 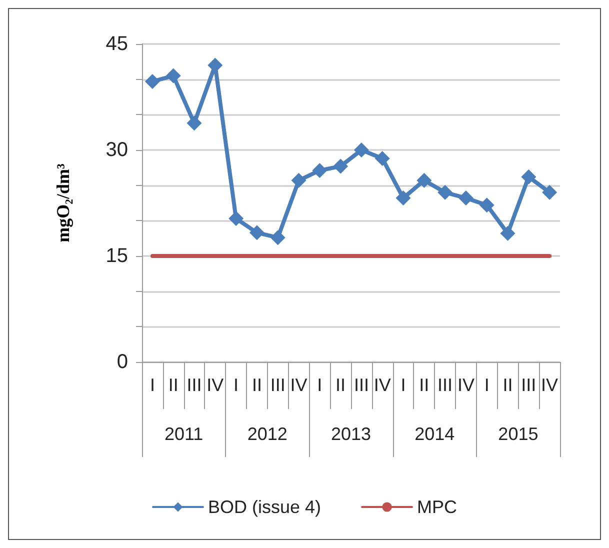 I want to click on text: 2015, so click(x=518, y=434).